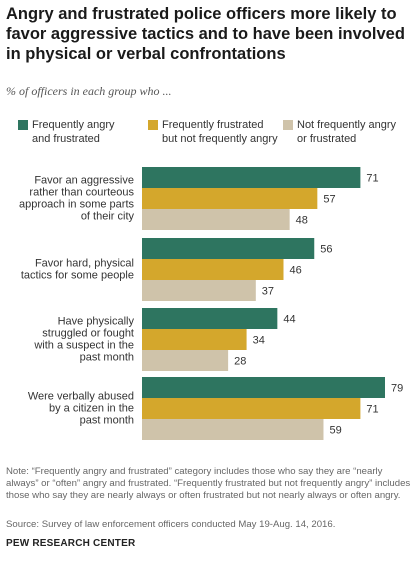  I want to click on bar-physical-struggle-angry-frustrated, so click(210, 318).